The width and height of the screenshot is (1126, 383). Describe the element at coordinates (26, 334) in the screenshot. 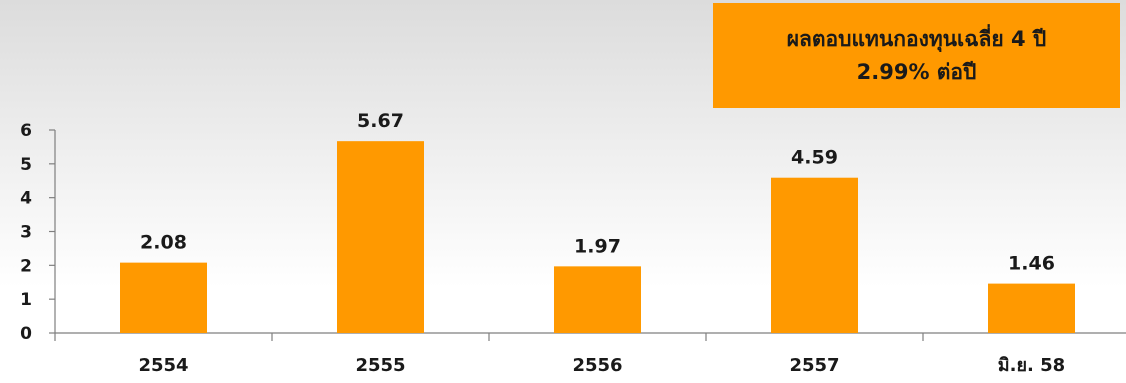

I see `y-tick-label: 0` at that location.